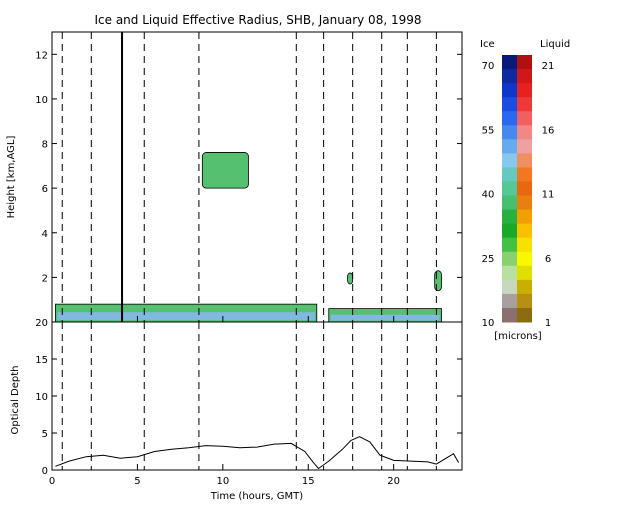  I want to click on colorbar-liquid-tick-label: 1, so click(548, 323).